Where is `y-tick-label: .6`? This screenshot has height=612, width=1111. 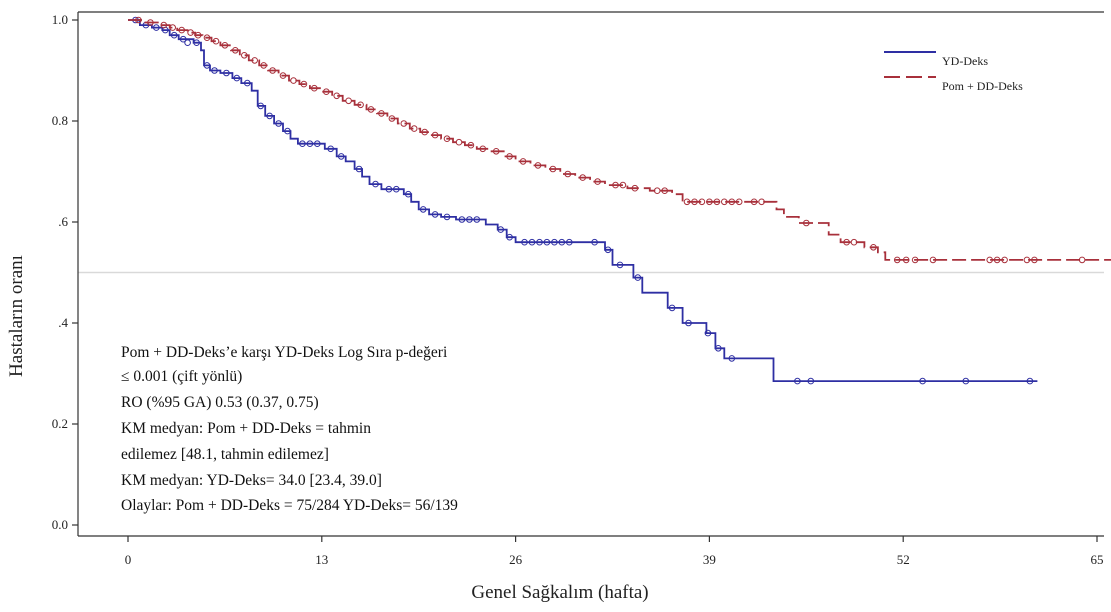 y-tick-label: .6 is located at coordinates (63, 221).